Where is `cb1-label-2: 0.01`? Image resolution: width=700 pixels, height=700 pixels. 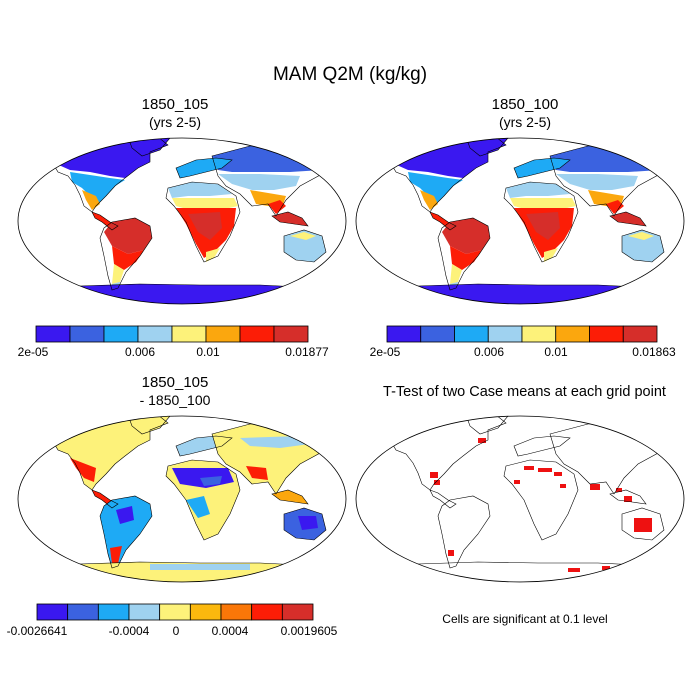
cb1-label-2: 0.01 is located at coordinates (208, 352).